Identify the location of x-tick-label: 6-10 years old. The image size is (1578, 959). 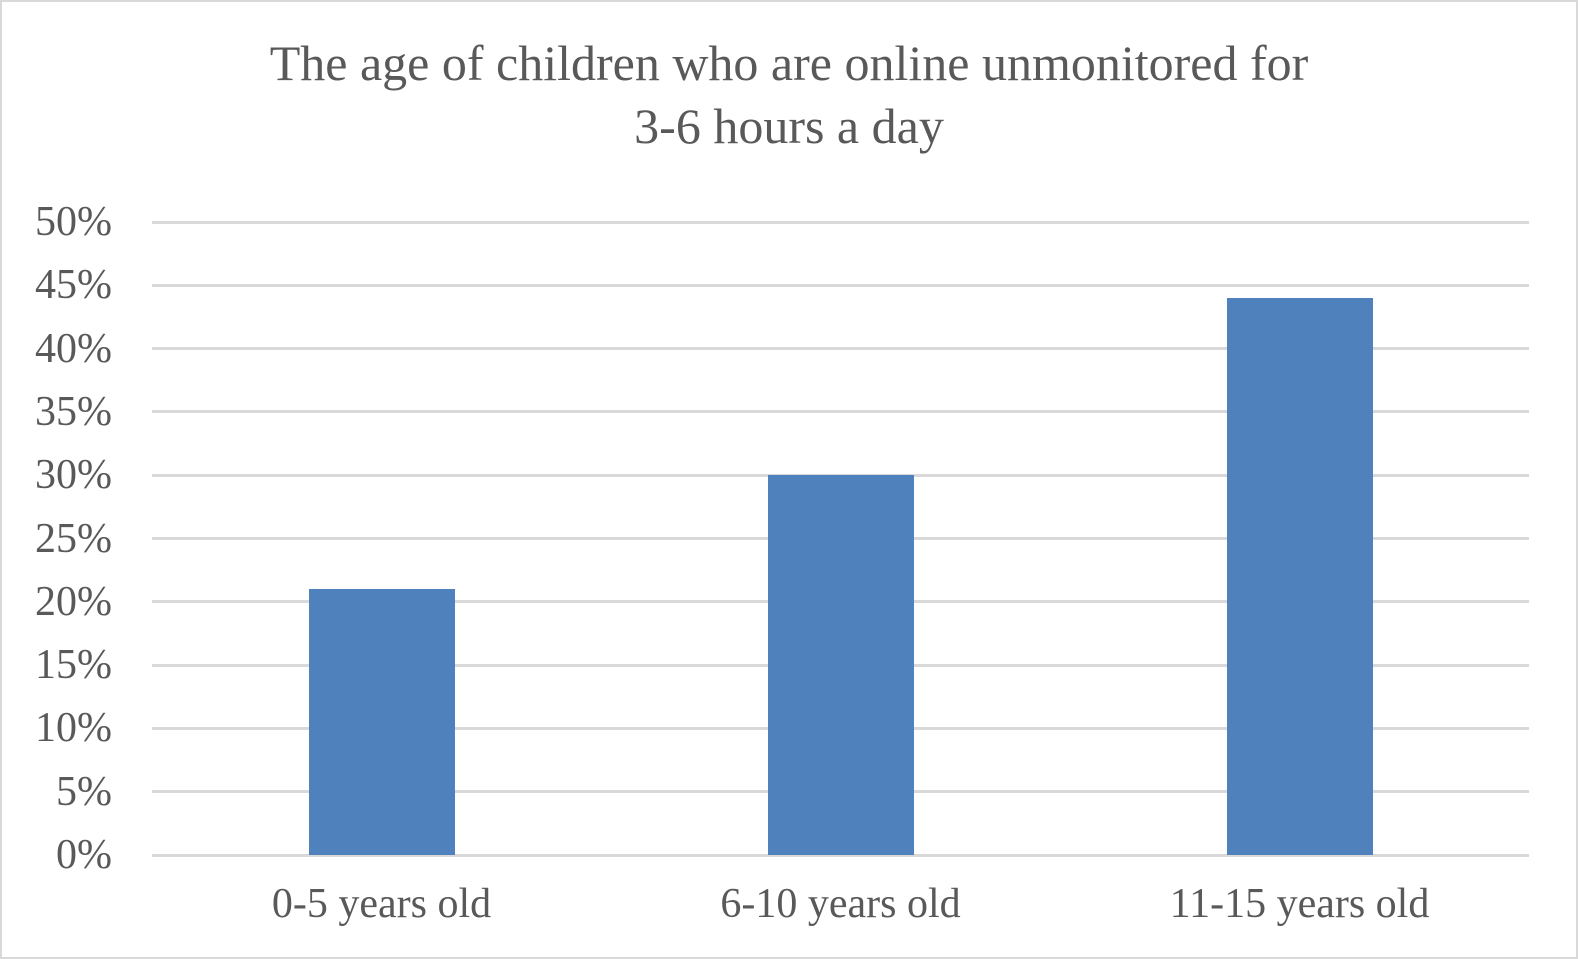
(840, 904).